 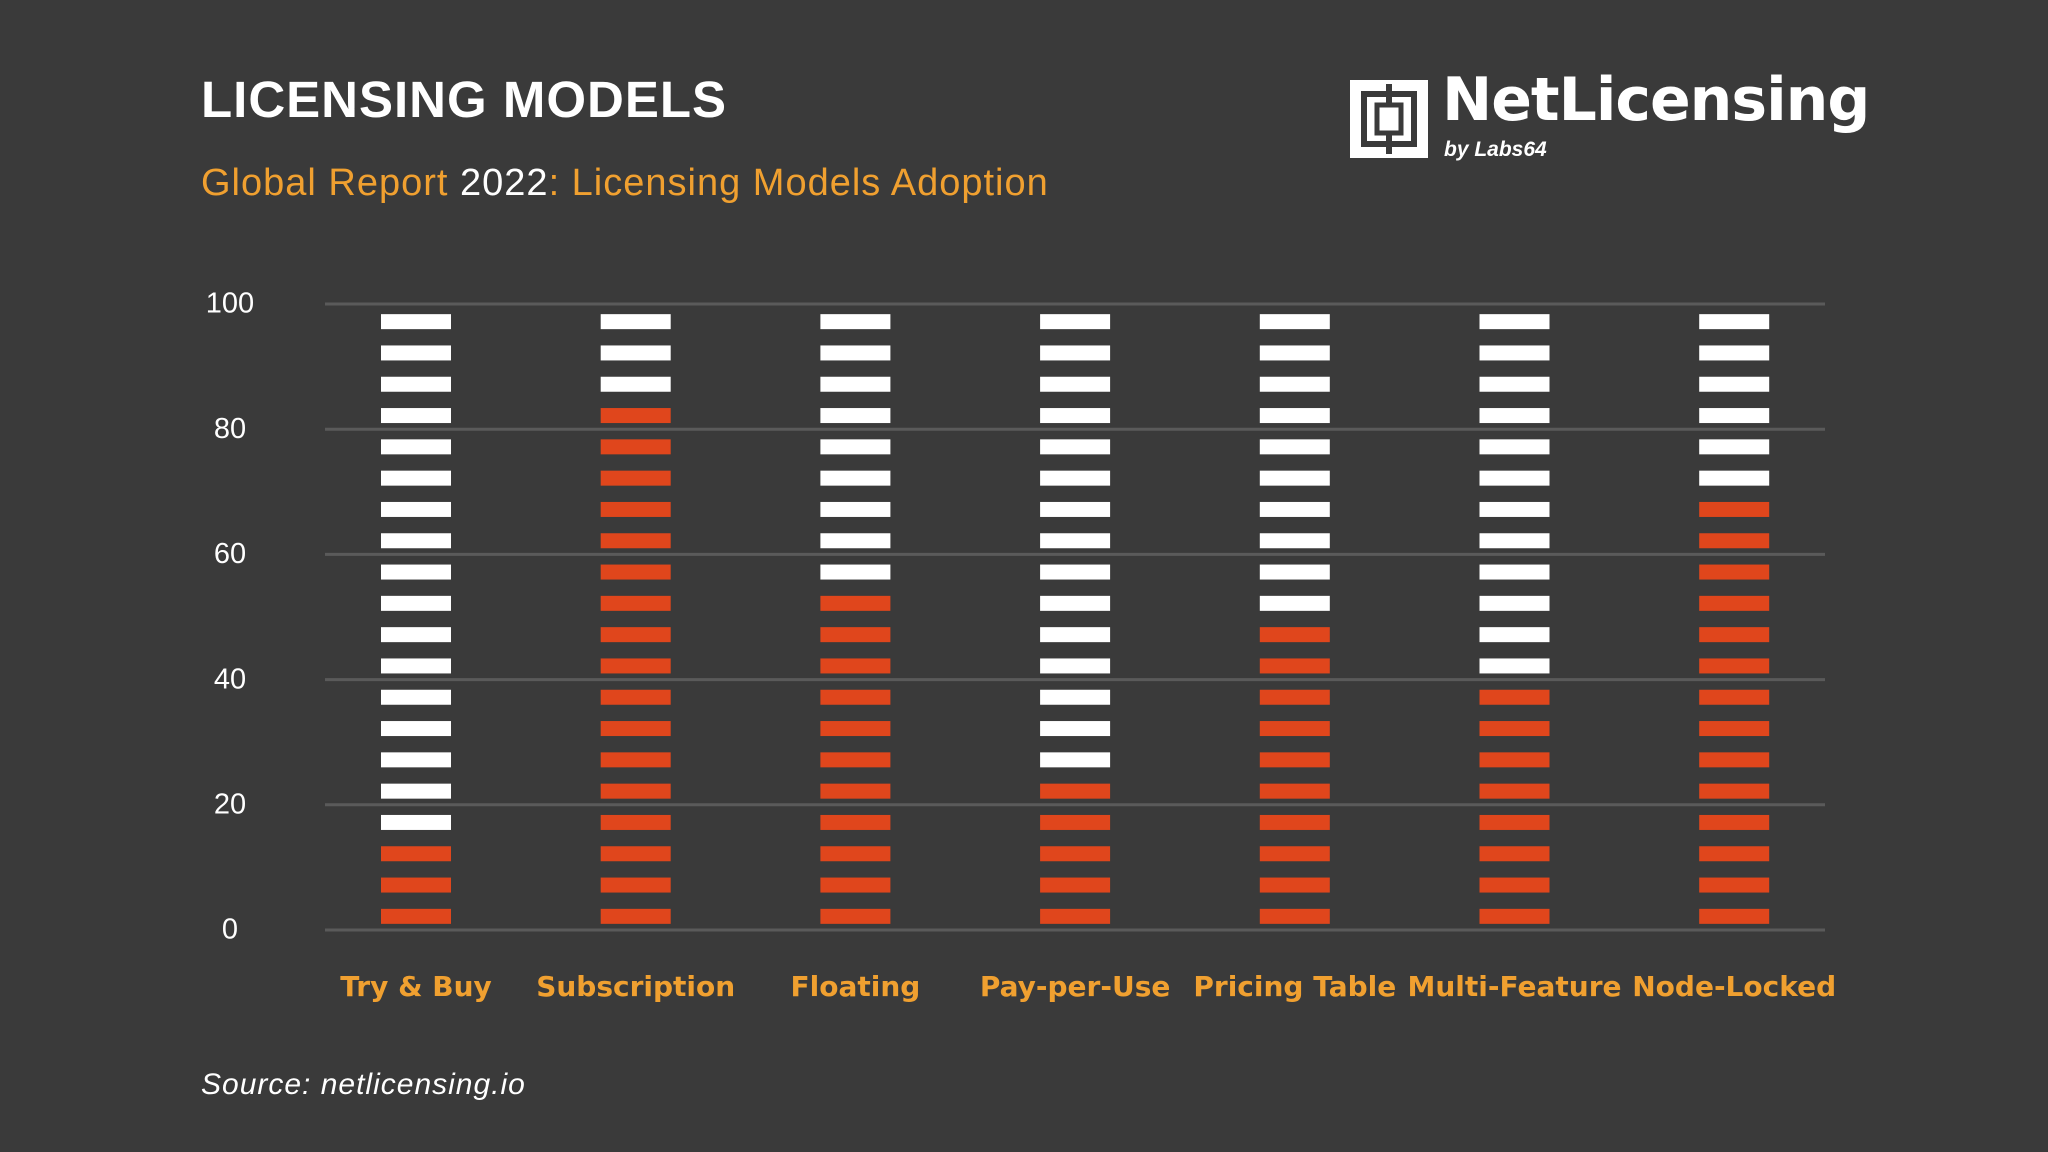 What do you see at coordinates (1294, 986) in the screenshot?
I see `category-label: Pricing Table` at bounding box center [1294, 986].